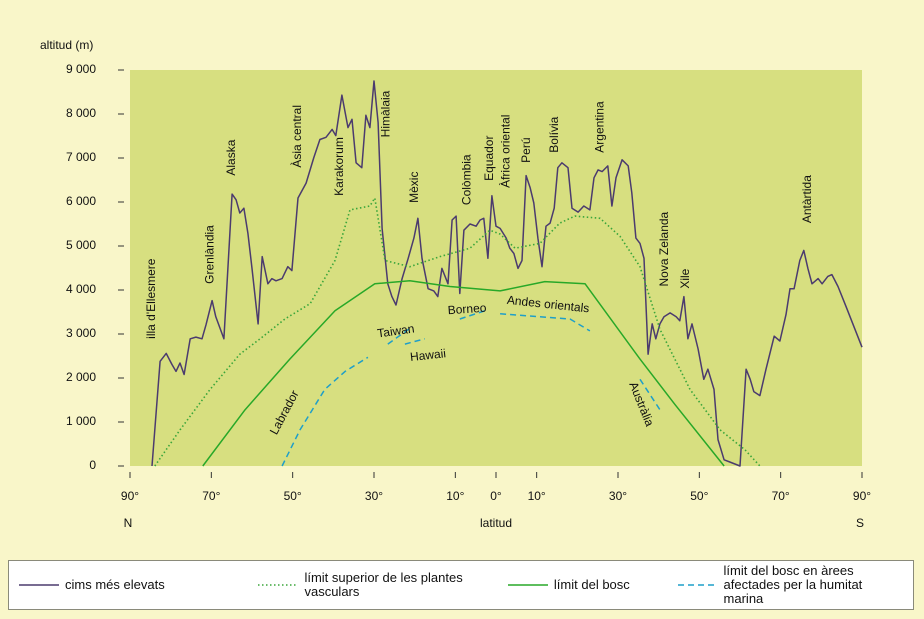 The image size is (924, 619). What do you see at coordinates (81, 421) in the screenshot?
I see `y-tick-label: 1 000` at bounding box center [81, 421].